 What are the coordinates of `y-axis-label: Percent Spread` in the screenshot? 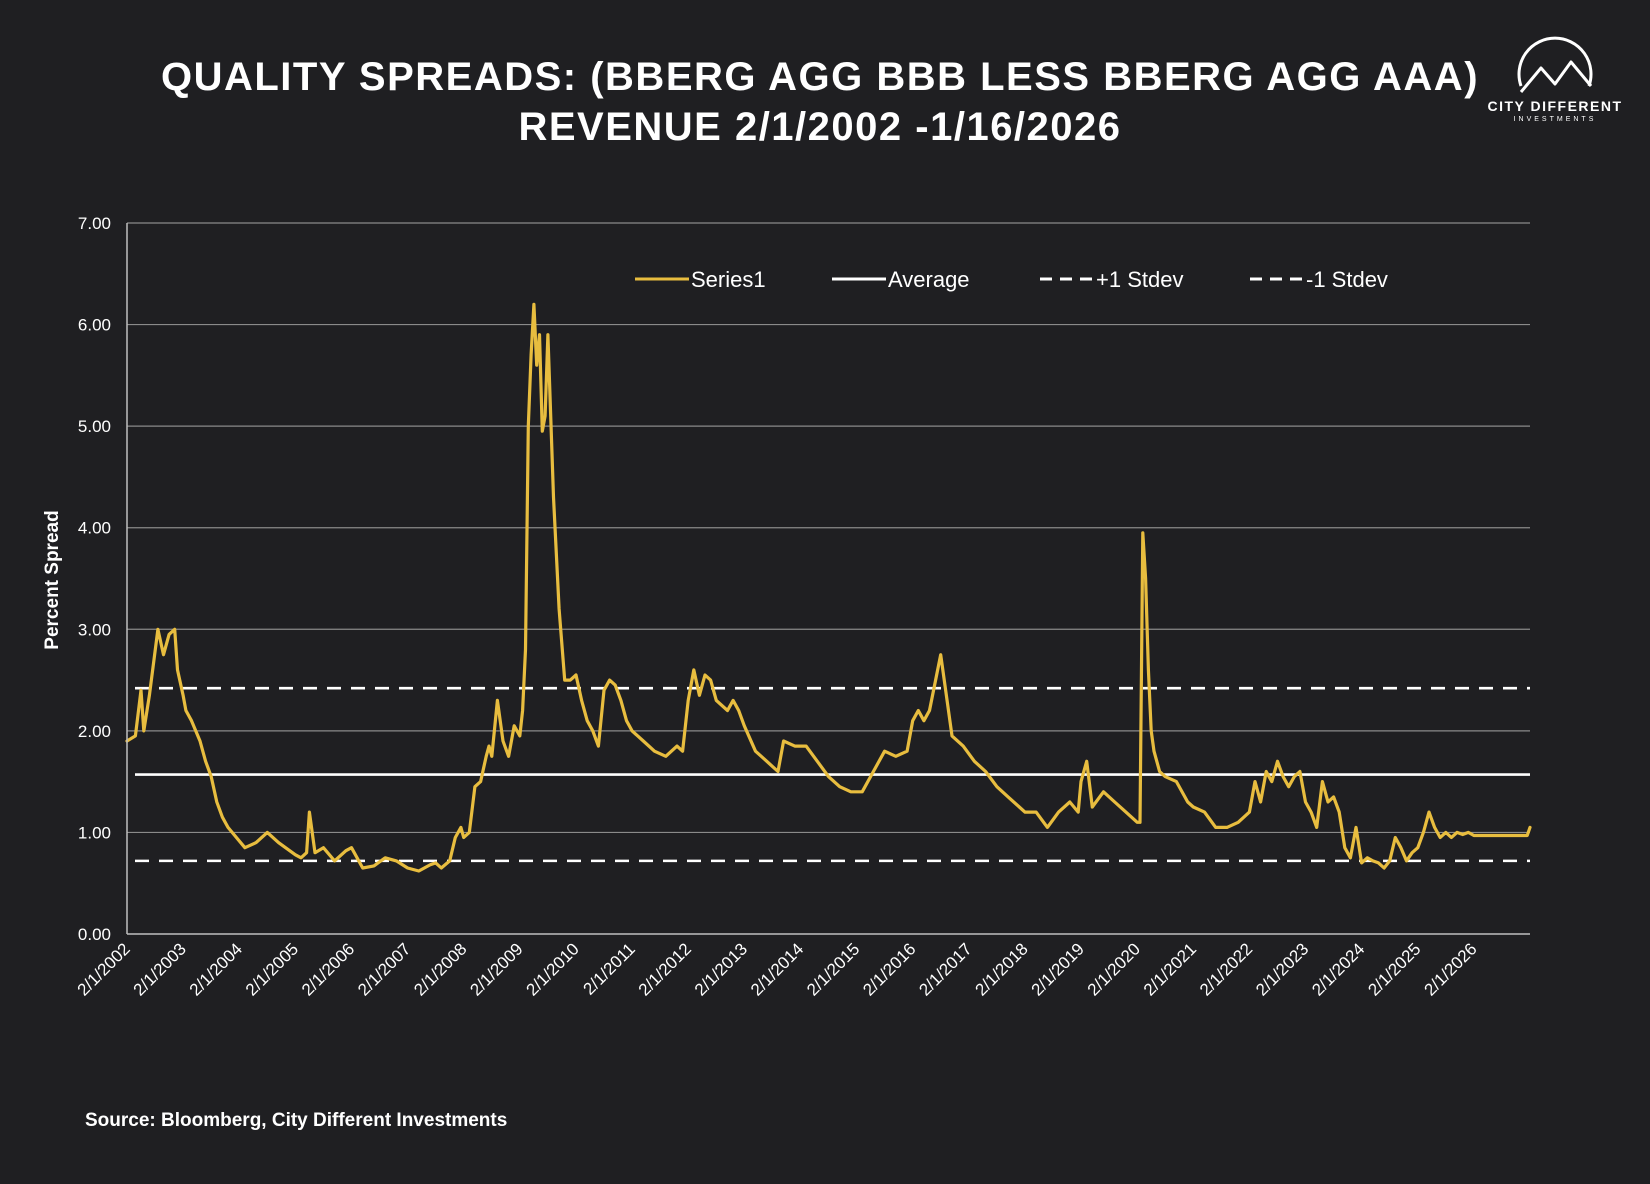 It's located at (52, 579).